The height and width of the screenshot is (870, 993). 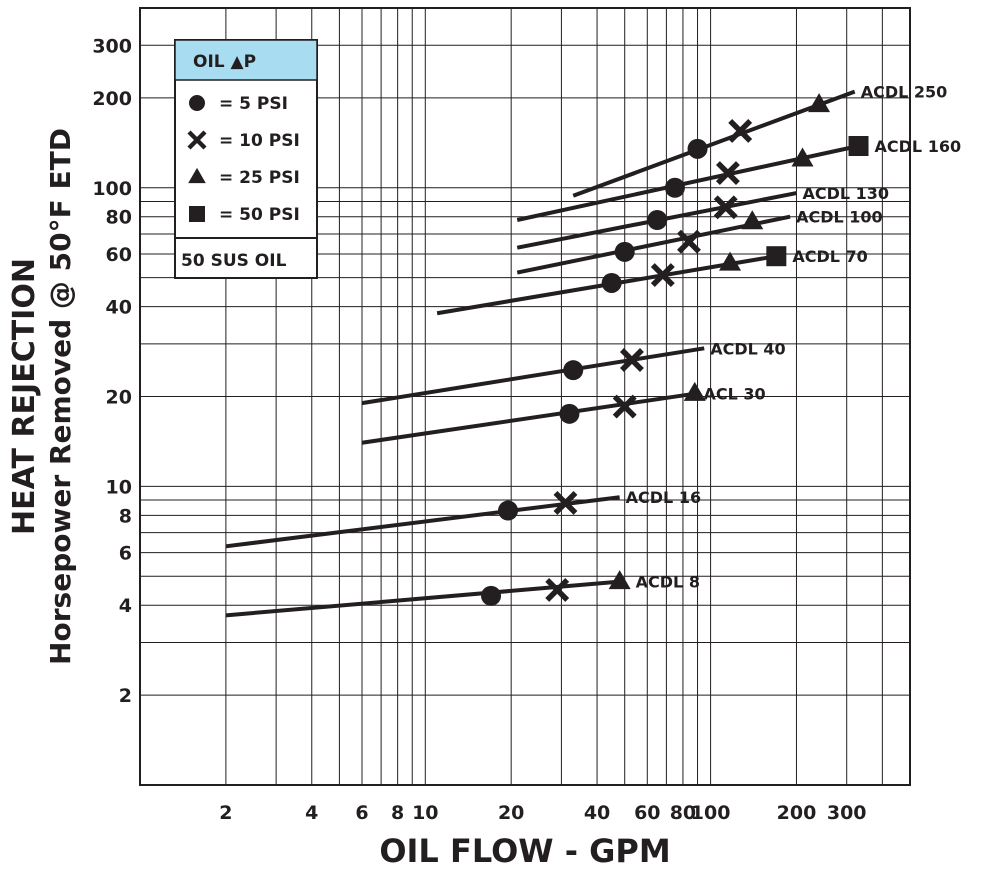 I want to click on y-axis-label-primary: HEAT REJECTION, so click(x=24, y=396).